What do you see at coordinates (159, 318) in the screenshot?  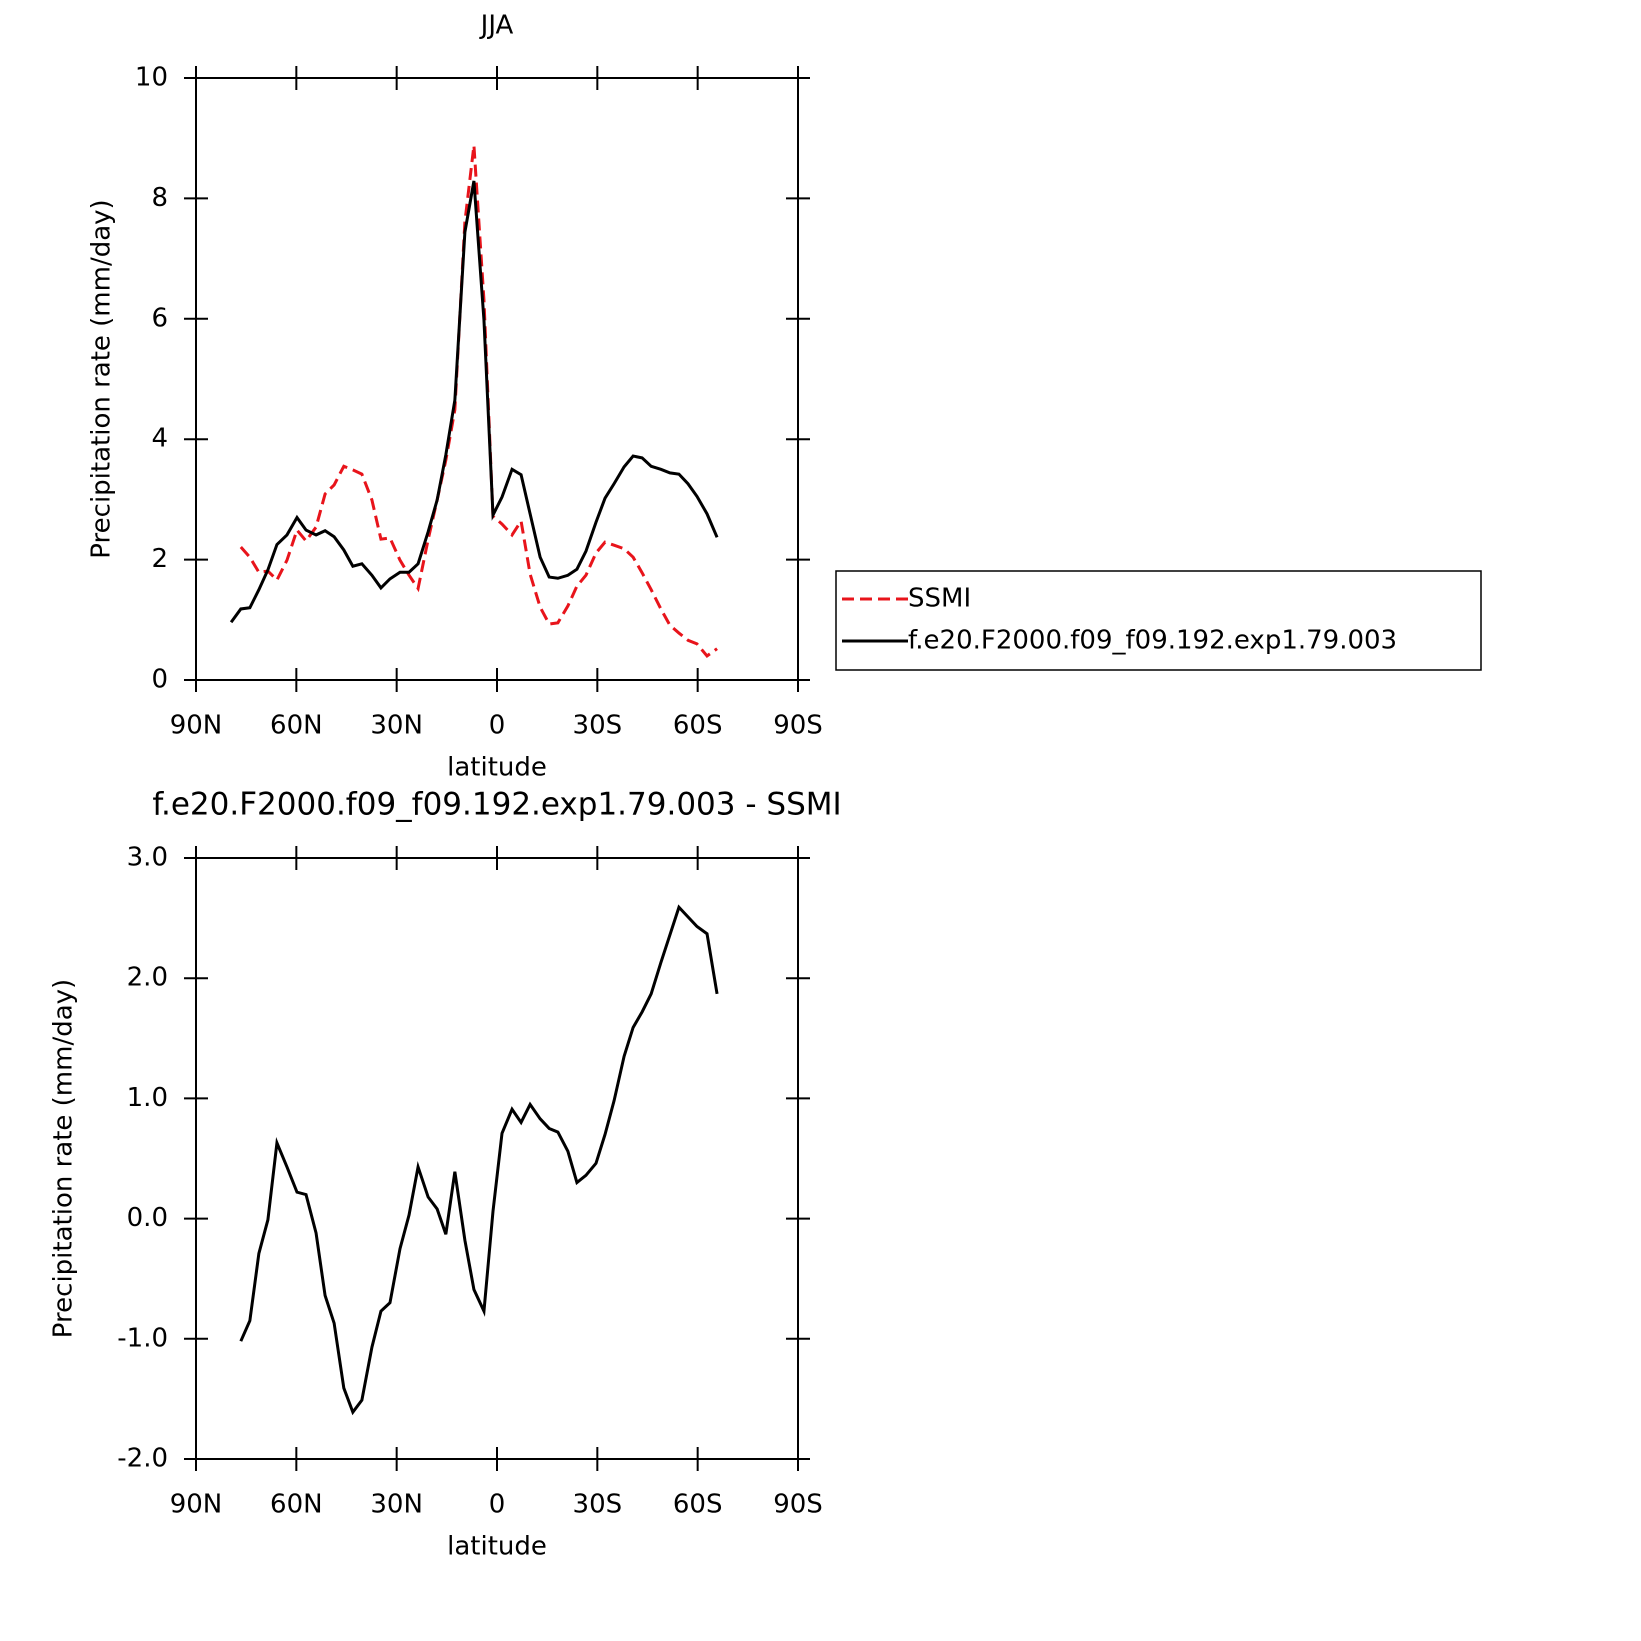 I see `y-tick-label: 6` at bounding box center [159, 318].